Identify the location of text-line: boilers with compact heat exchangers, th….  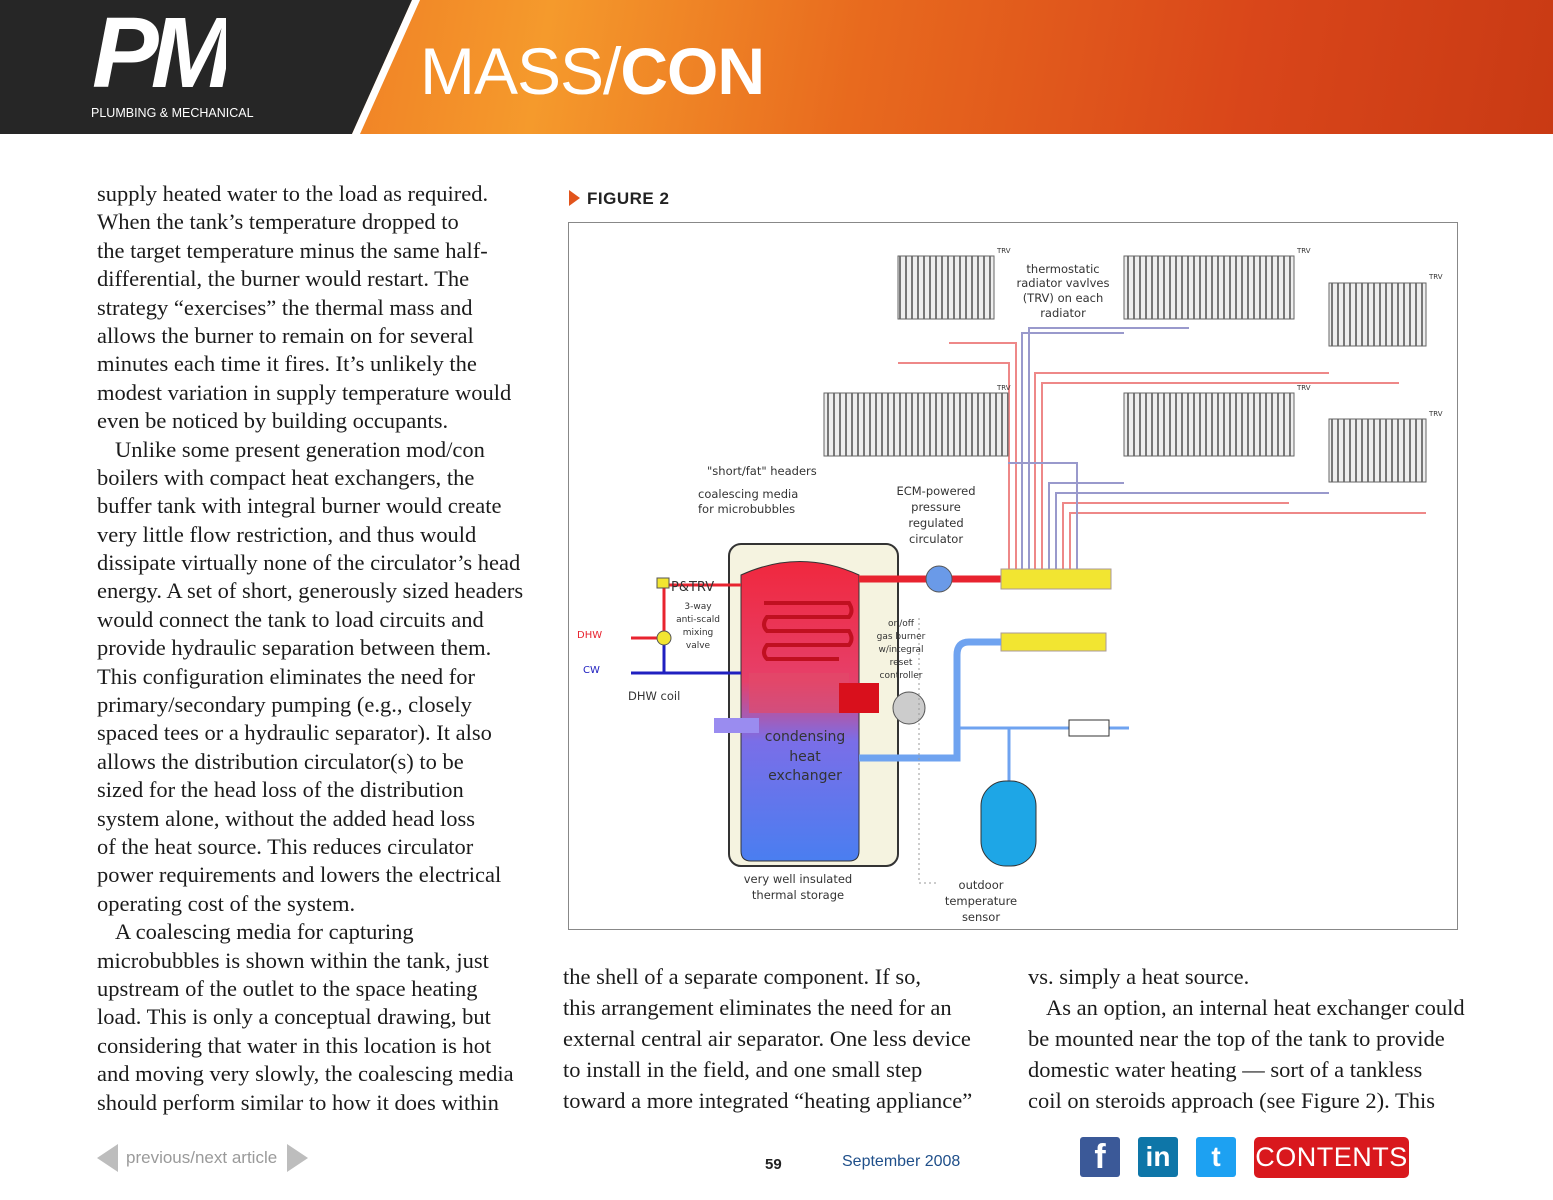
(286, 477).